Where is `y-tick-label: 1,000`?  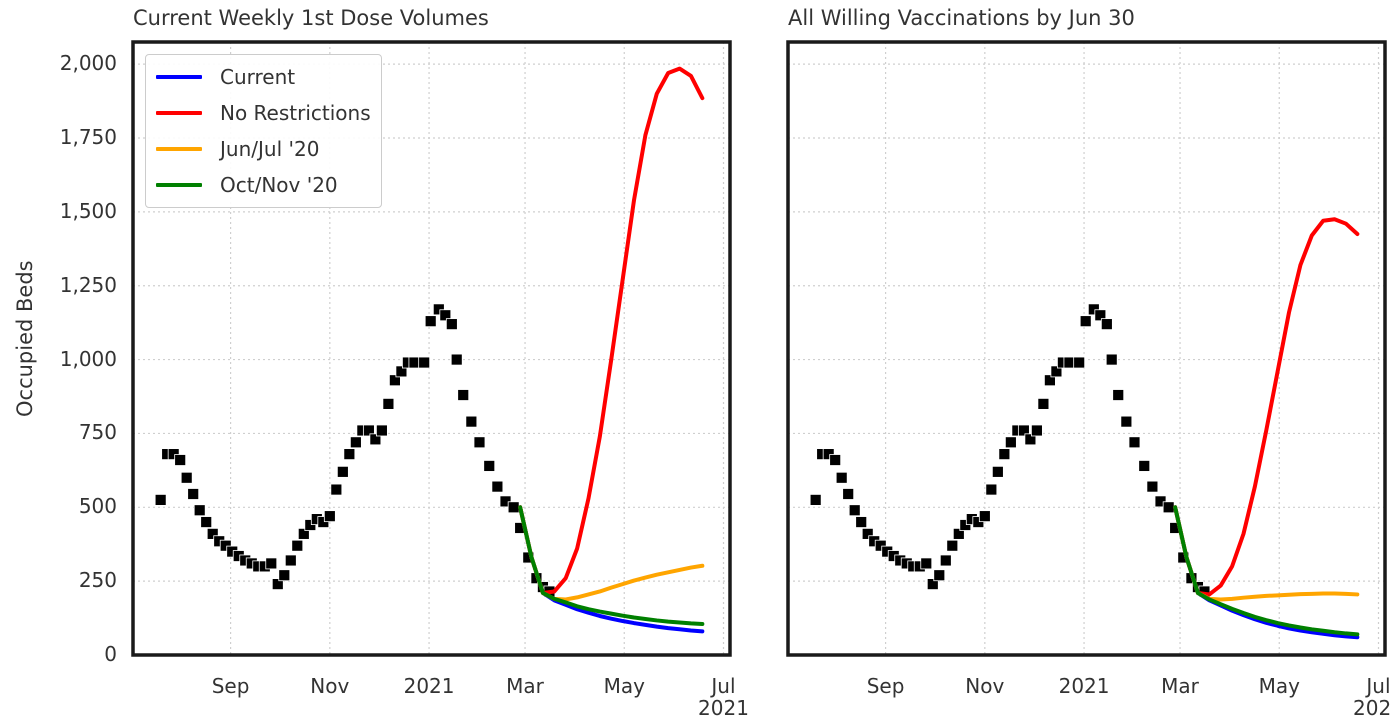 y-tick-label: 1,000 is located at coordinates (88, 358).